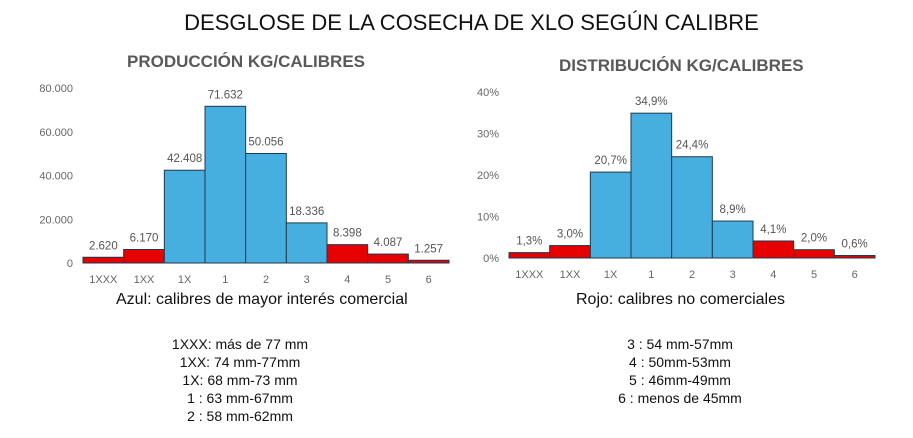 The width and height of the screenshot is (913, 438). Describe the element at coordinates (56, 133) in the screenshot. I see `y-tick-label: 60.000` at that location.